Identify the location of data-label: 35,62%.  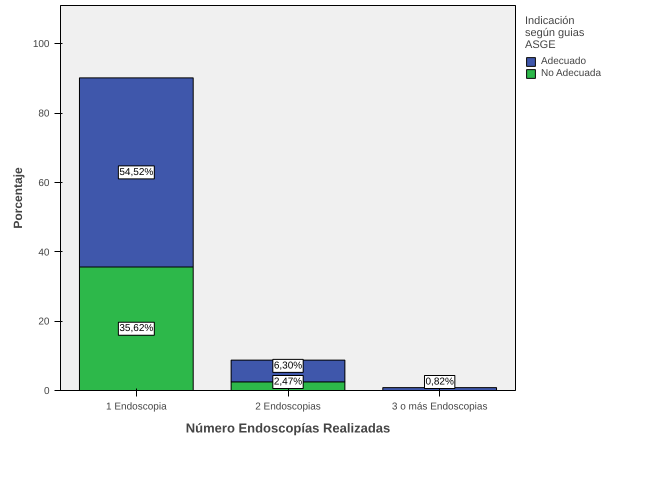
(136, 328).